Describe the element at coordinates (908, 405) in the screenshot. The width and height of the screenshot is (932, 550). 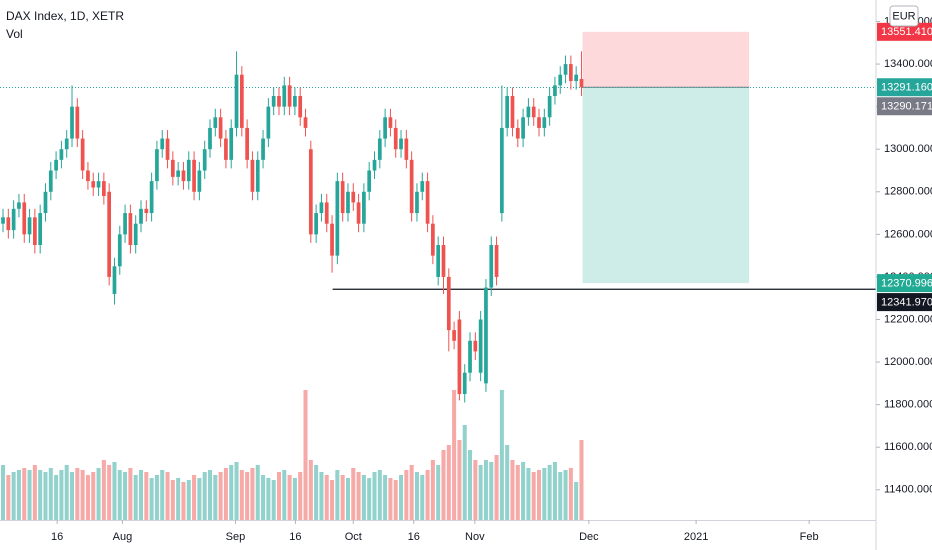
I see `y-tick-label: 11800.000` at that location.